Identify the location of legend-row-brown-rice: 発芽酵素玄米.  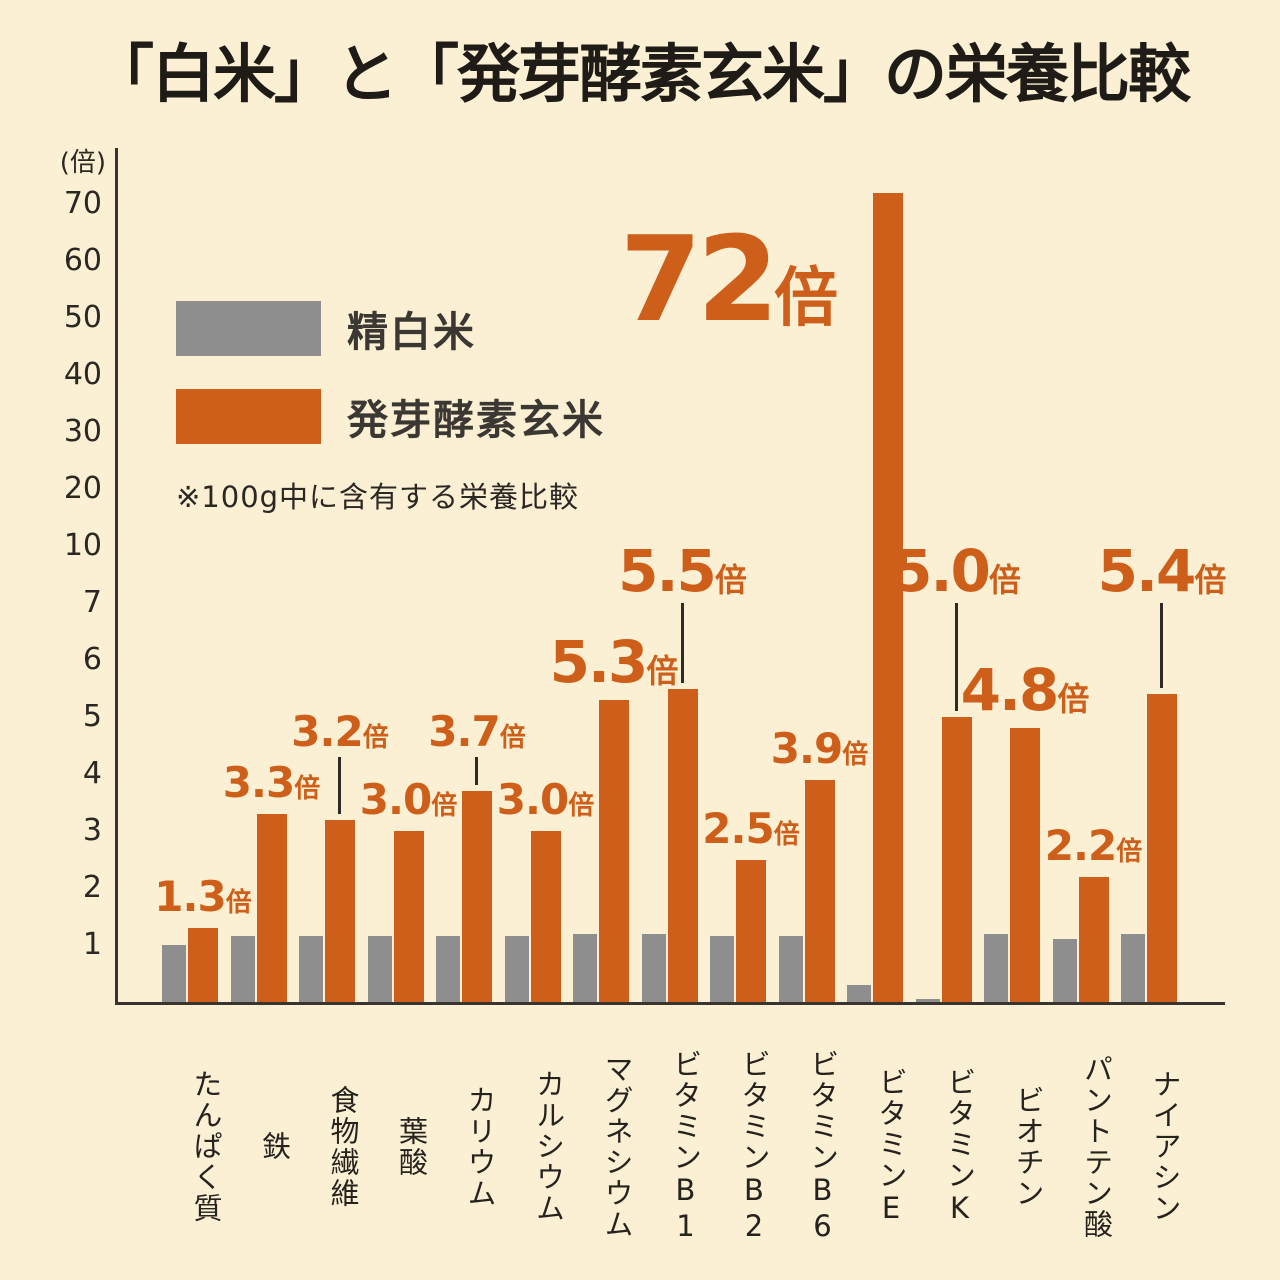
(390, 416).